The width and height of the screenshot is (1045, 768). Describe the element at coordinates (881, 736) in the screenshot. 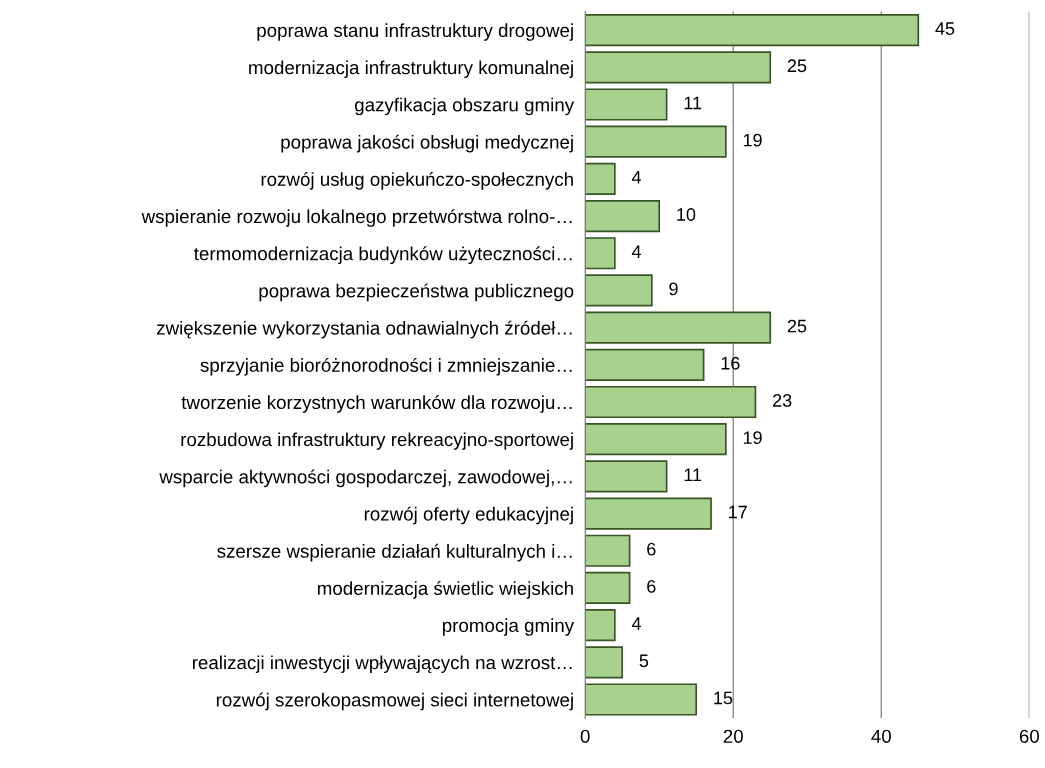

I see `x-tick-label: 40` at that location.